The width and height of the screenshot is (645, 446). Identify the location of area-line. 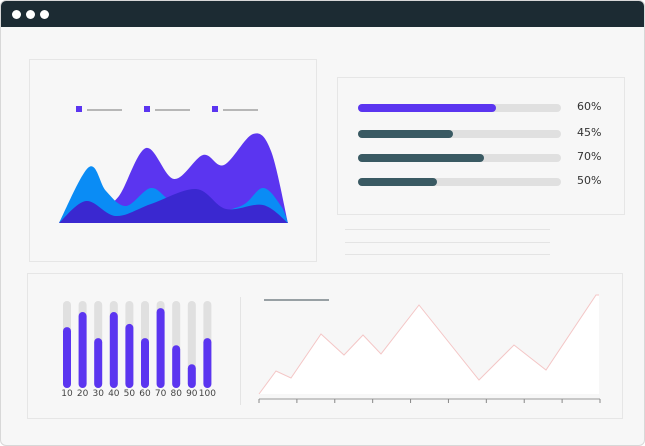
(428, 344).